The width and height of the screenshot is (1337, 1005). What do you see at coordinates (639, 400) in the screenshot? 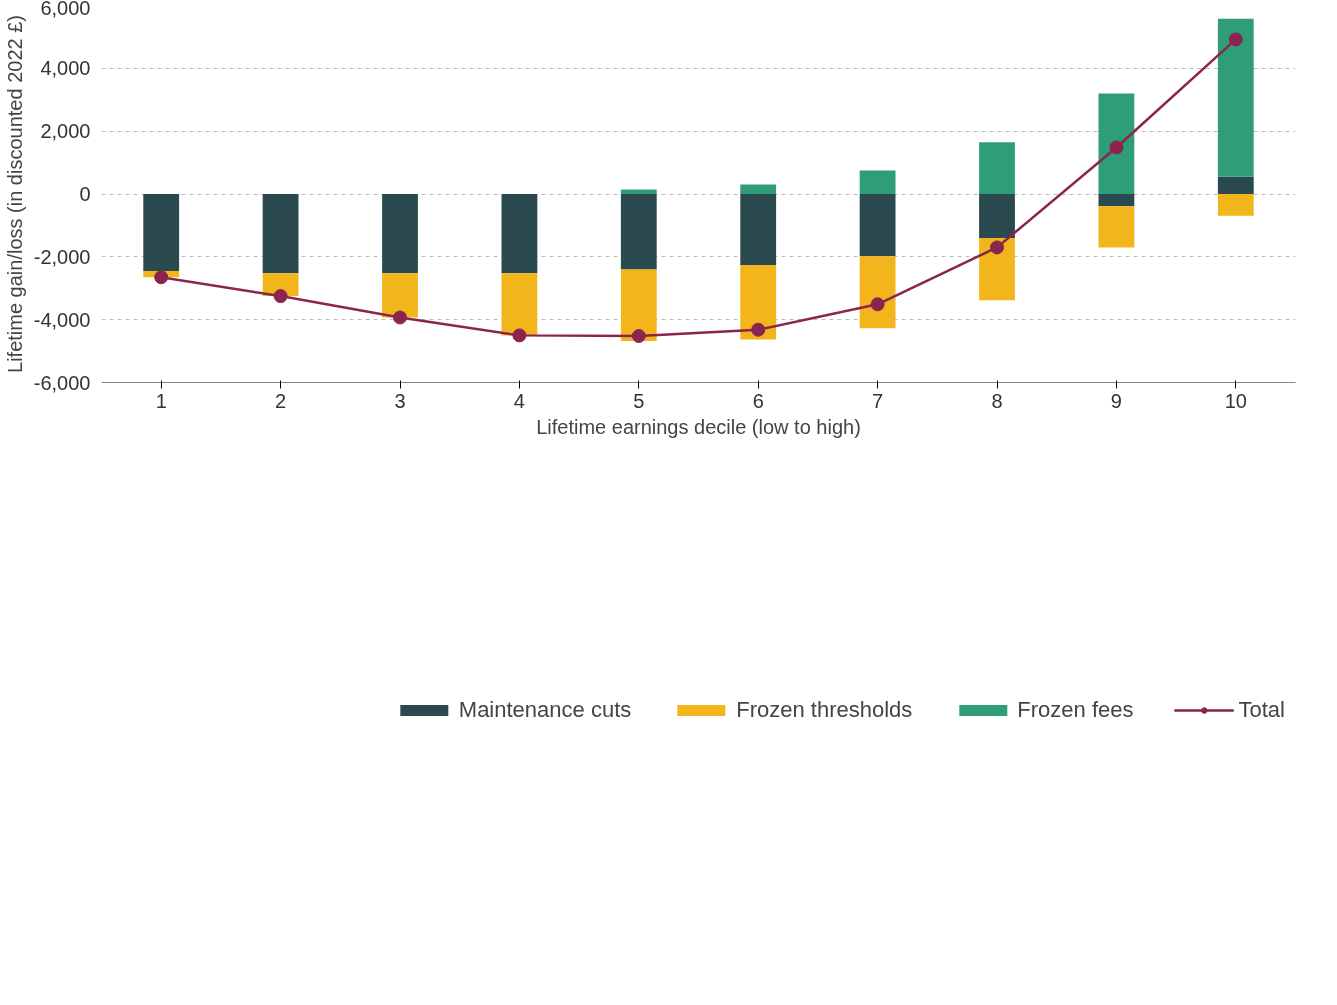
I see `x-tick-label: 5` at bounding box center [639, 400].